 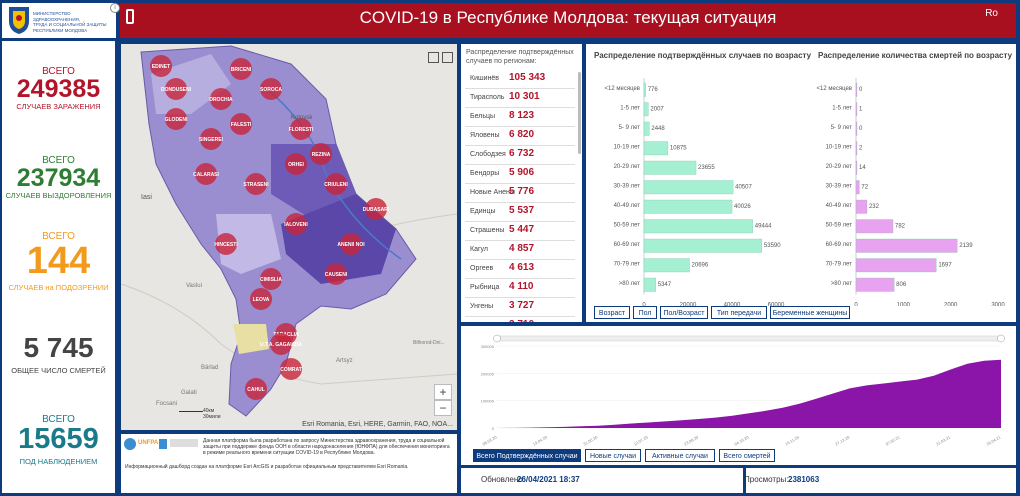 I want to click on region-row: Унгены 3 727, so click(x=520, y=307).